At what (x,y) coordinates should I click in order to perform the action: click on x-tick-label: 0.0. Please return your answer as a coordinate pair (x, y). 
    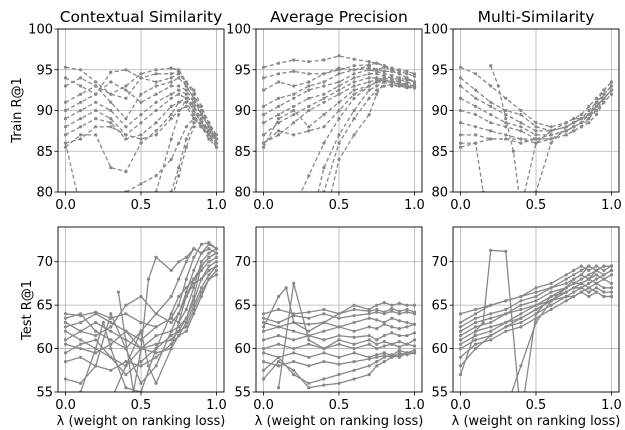
    Looking at the image, I should click on (263, 405).